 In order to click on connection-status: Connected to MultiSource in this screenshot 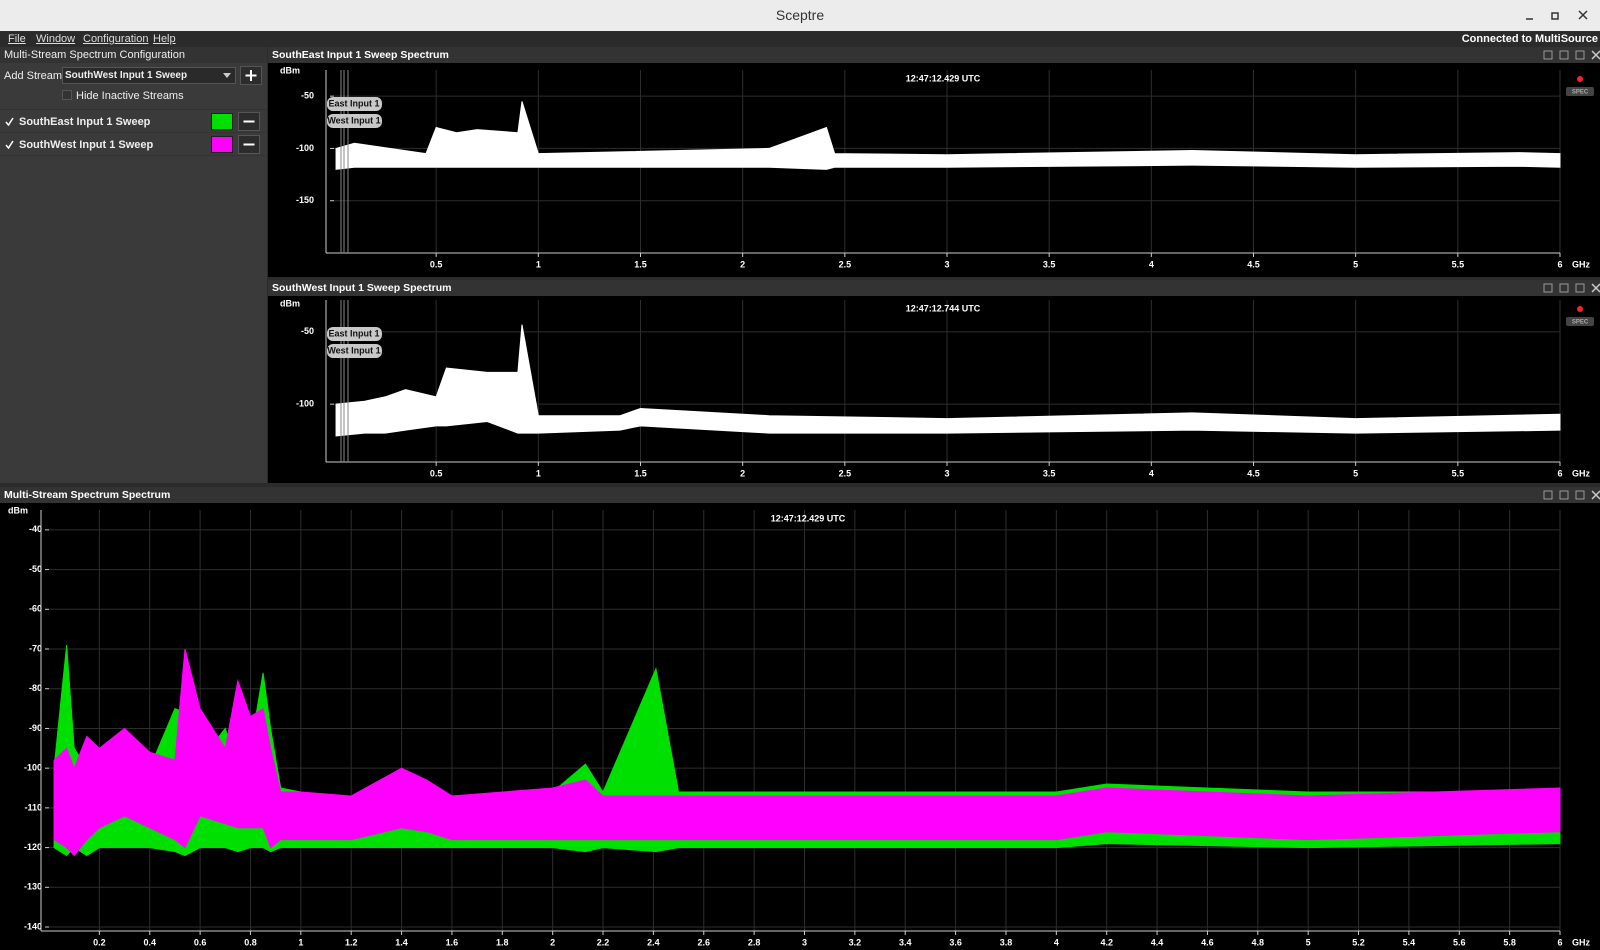, I will do `click(1529, 39)`.